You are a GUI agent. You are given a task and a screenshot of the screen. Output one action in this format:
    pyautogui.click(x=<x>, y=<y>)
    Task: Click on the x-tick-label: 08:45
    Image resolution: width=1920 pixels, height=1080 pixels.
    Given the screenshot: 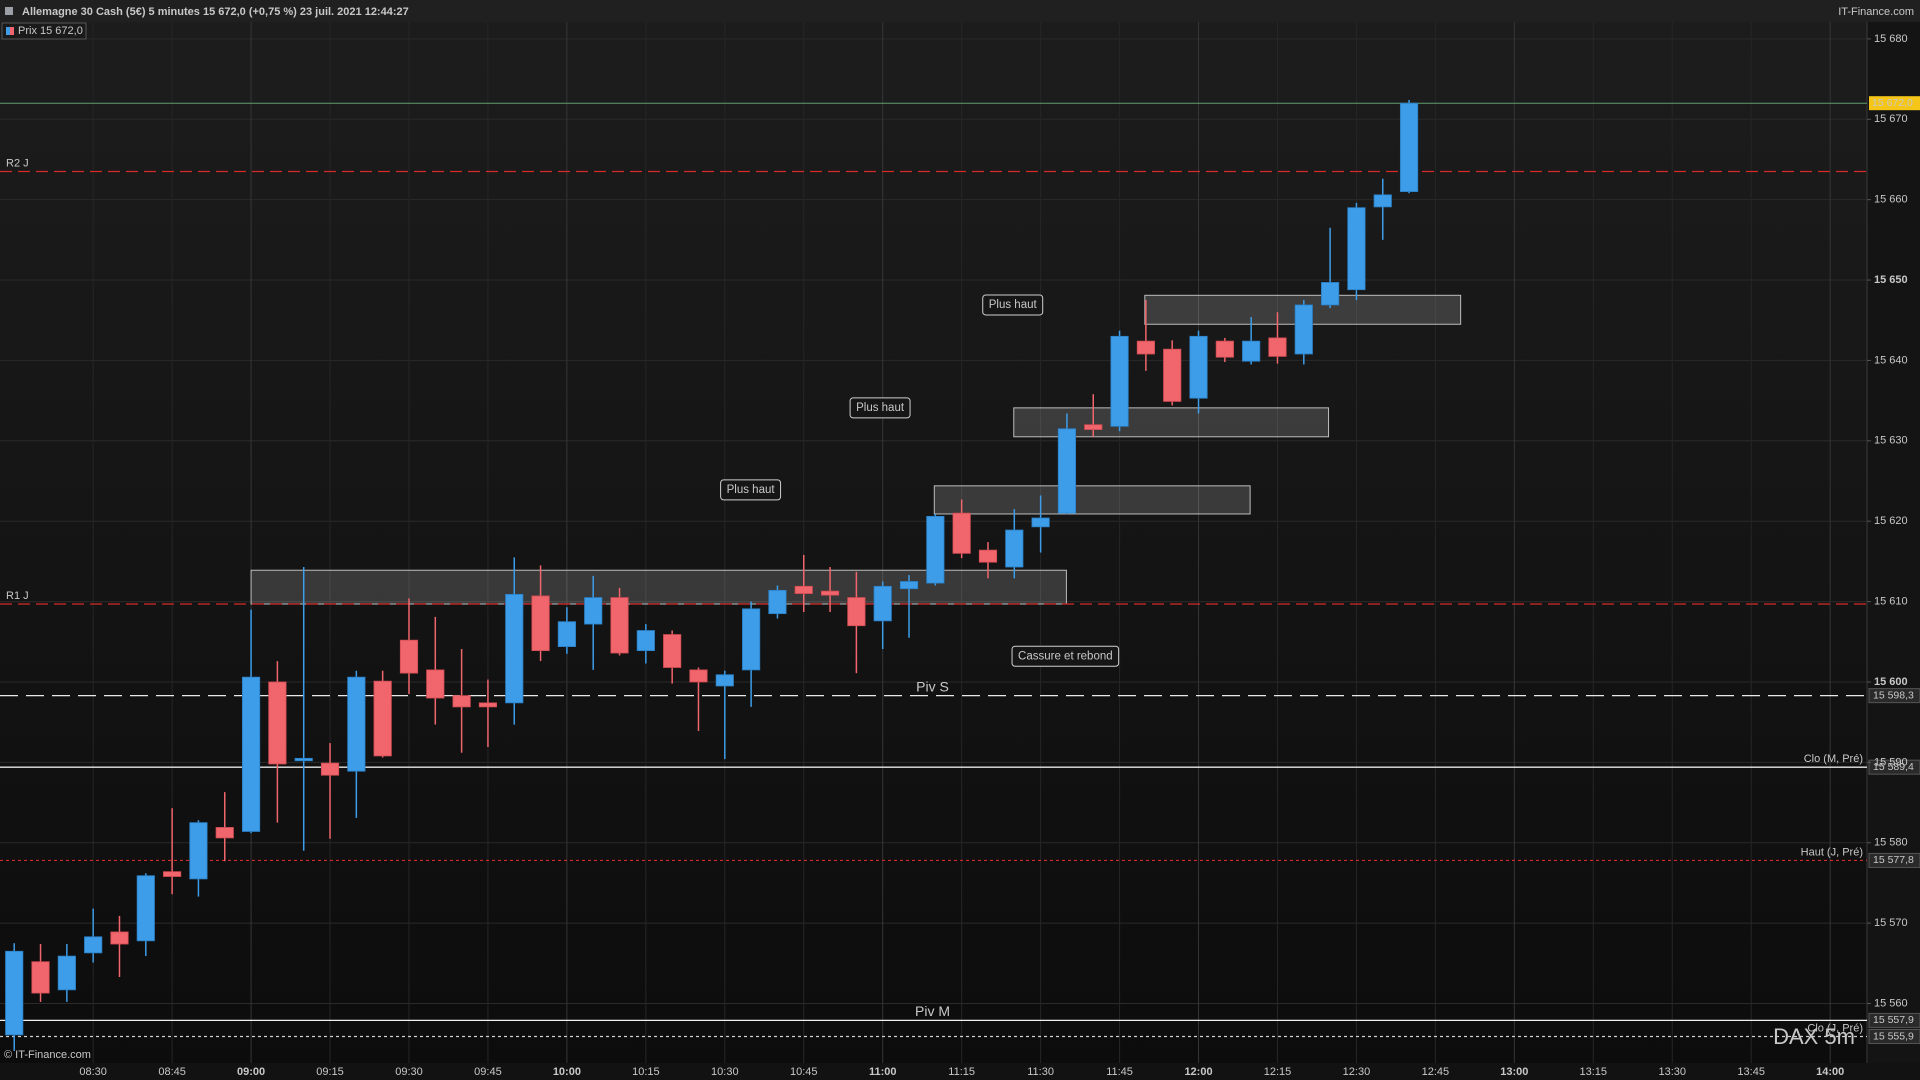 What is the action you would take?
    pyautogui.click(x=172, y=1072)
    